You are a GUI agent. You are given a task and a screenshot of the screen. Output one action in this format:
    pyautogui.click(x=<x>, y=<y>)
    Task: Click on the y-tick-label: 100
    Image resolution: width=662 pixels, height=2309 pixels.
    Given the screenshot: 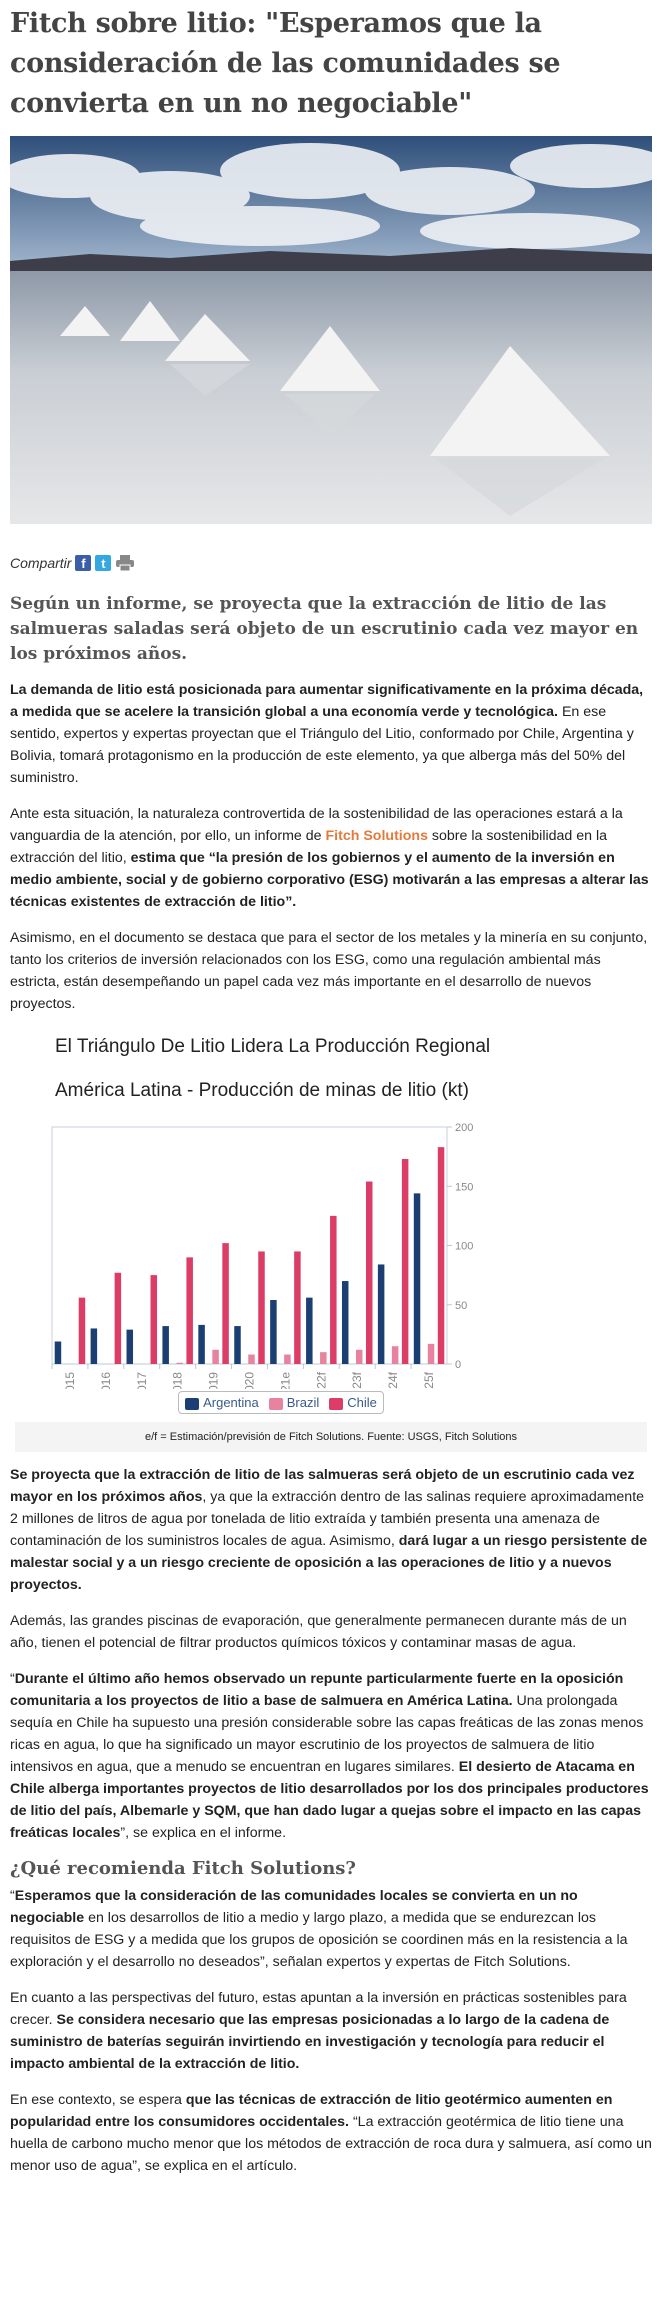 What is the action you would take?
    pyautogui.click(x=464, y=1247)
    